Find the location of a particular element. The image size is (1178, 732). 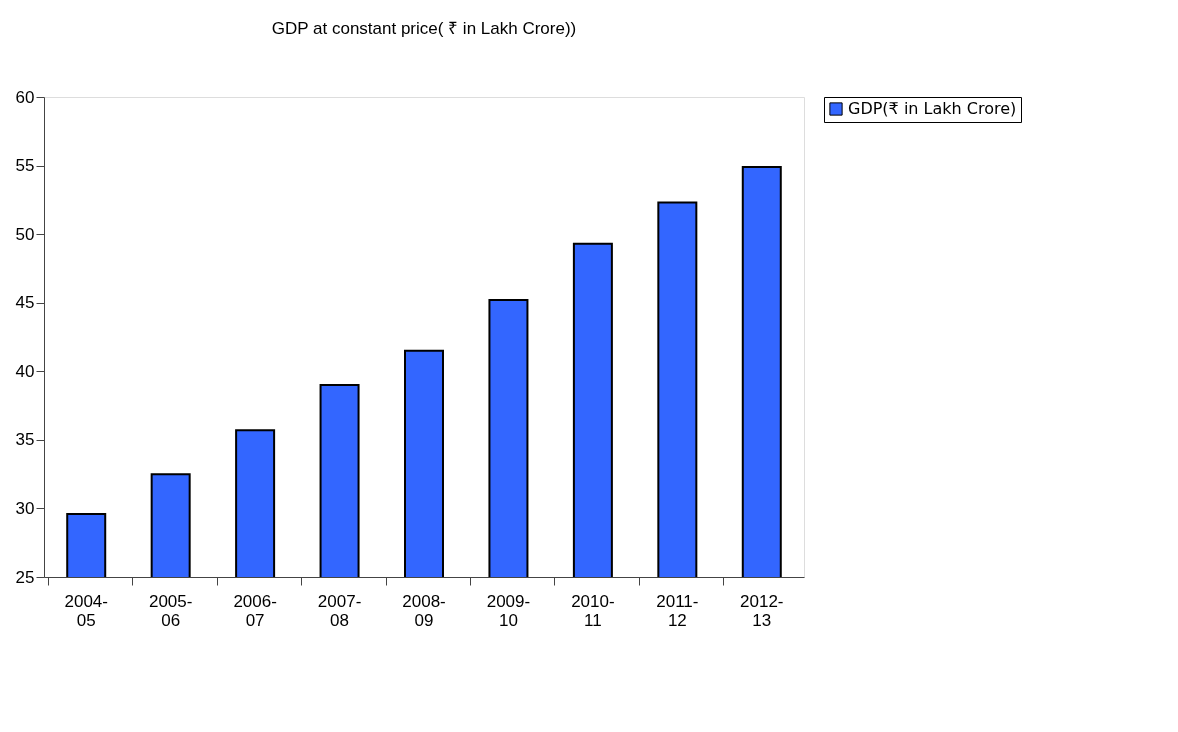

y-tick-label: 30 is located at coordinates (25, 508).